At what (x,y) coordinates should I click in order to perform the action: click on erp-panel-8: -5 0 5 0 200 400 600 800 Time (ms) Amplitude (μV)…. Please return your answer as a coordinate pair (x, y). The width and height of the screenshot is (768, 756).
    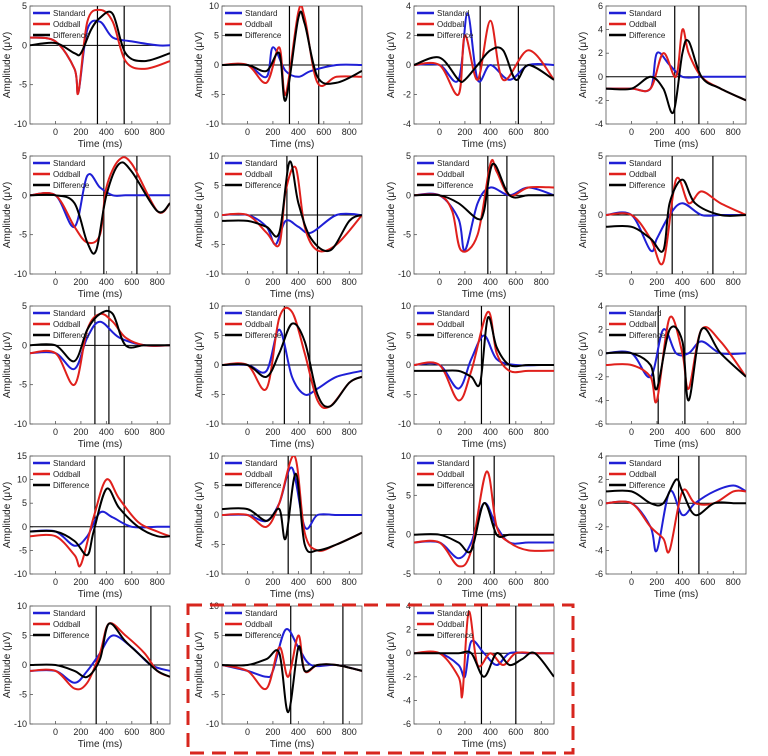
    Looking at the image, I should click on (662, 225).